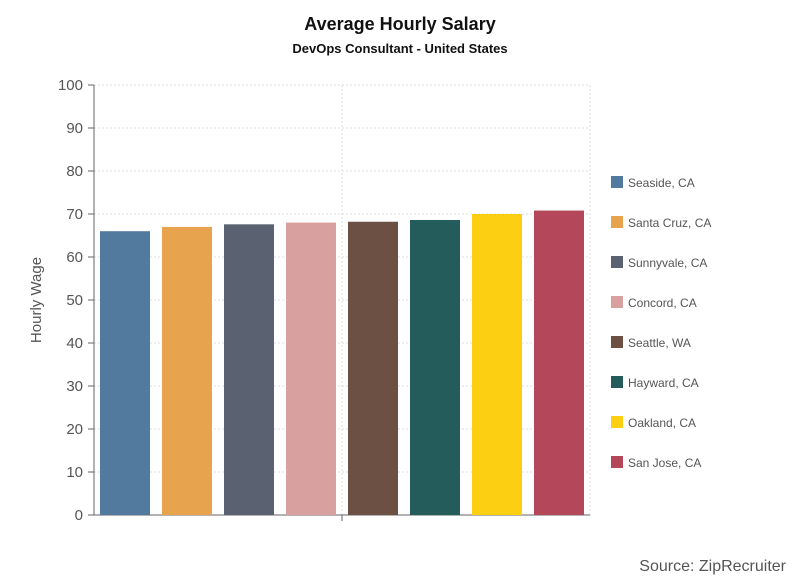 This screenshot has width=800, height=586. Describe the element at coordinates (74, 472) in the screenshot. I see `y-tick-label: 10` at that location.